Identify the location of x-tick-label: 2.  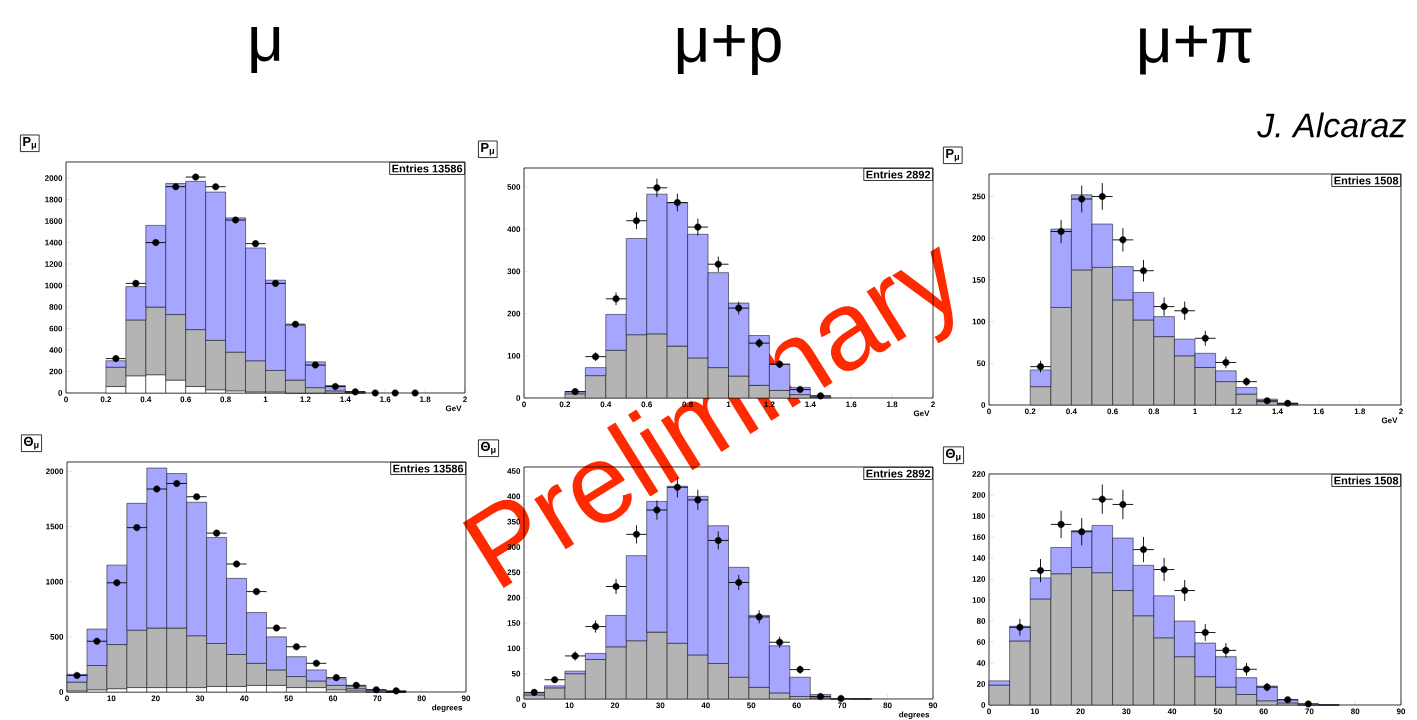
(1401, 411).